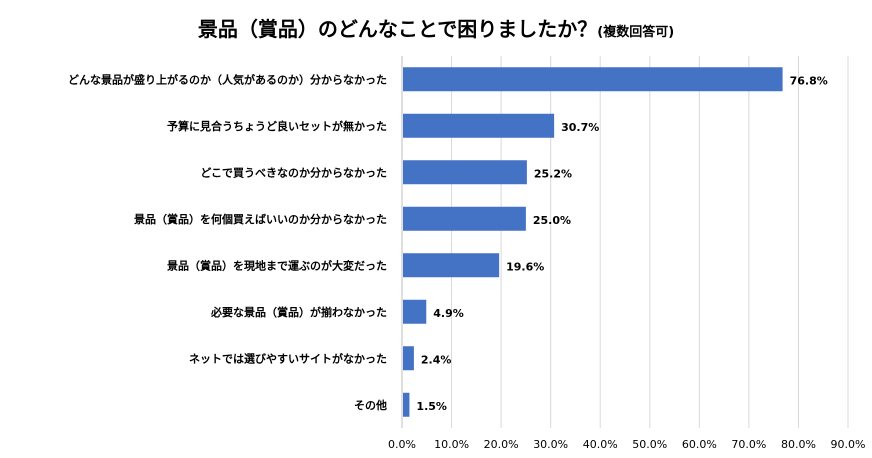  What do you see at coordinates (580, 127) in the screenshot?
I see `data-label: 30.7%` at bounding box center [580, 127].